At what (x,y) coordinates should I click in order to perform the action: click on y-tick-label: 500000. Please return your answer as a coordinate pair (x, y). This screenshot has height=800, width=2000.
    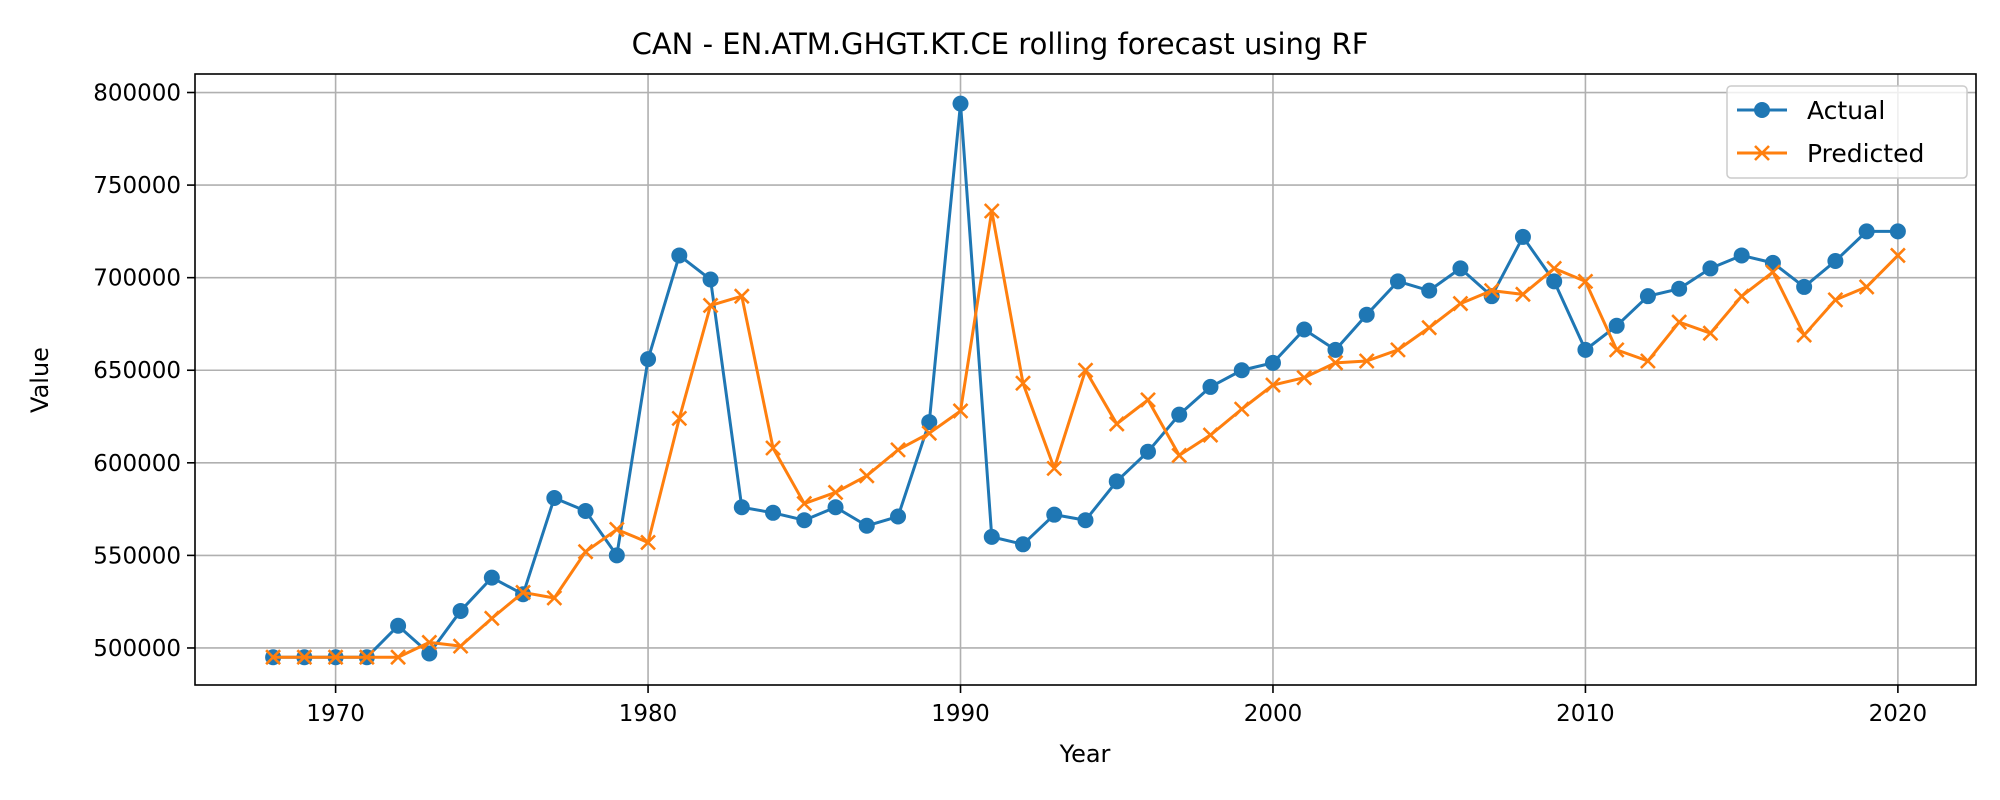
    Looking at the image, I should click on (137, 649).